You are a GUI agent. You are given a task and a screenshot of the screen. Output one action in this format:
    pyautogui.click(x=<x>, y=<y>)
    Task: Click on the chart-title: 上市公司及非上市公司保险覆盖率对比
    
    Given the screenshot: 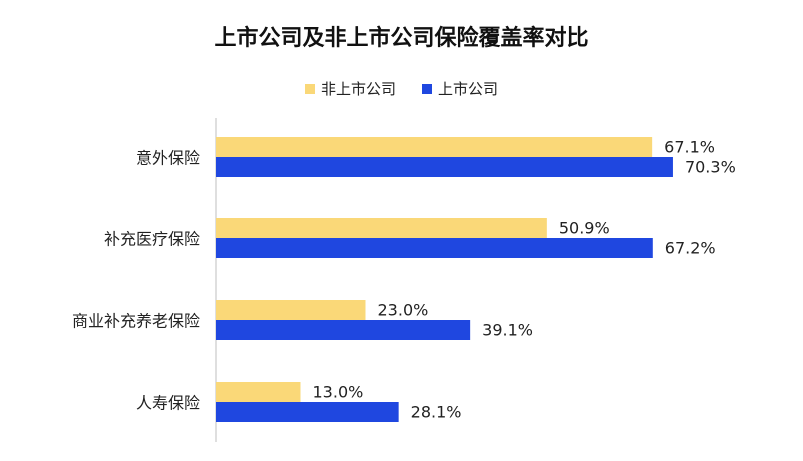 What is the action you would take?
    pyautogui.click(x=401, y=38)
    